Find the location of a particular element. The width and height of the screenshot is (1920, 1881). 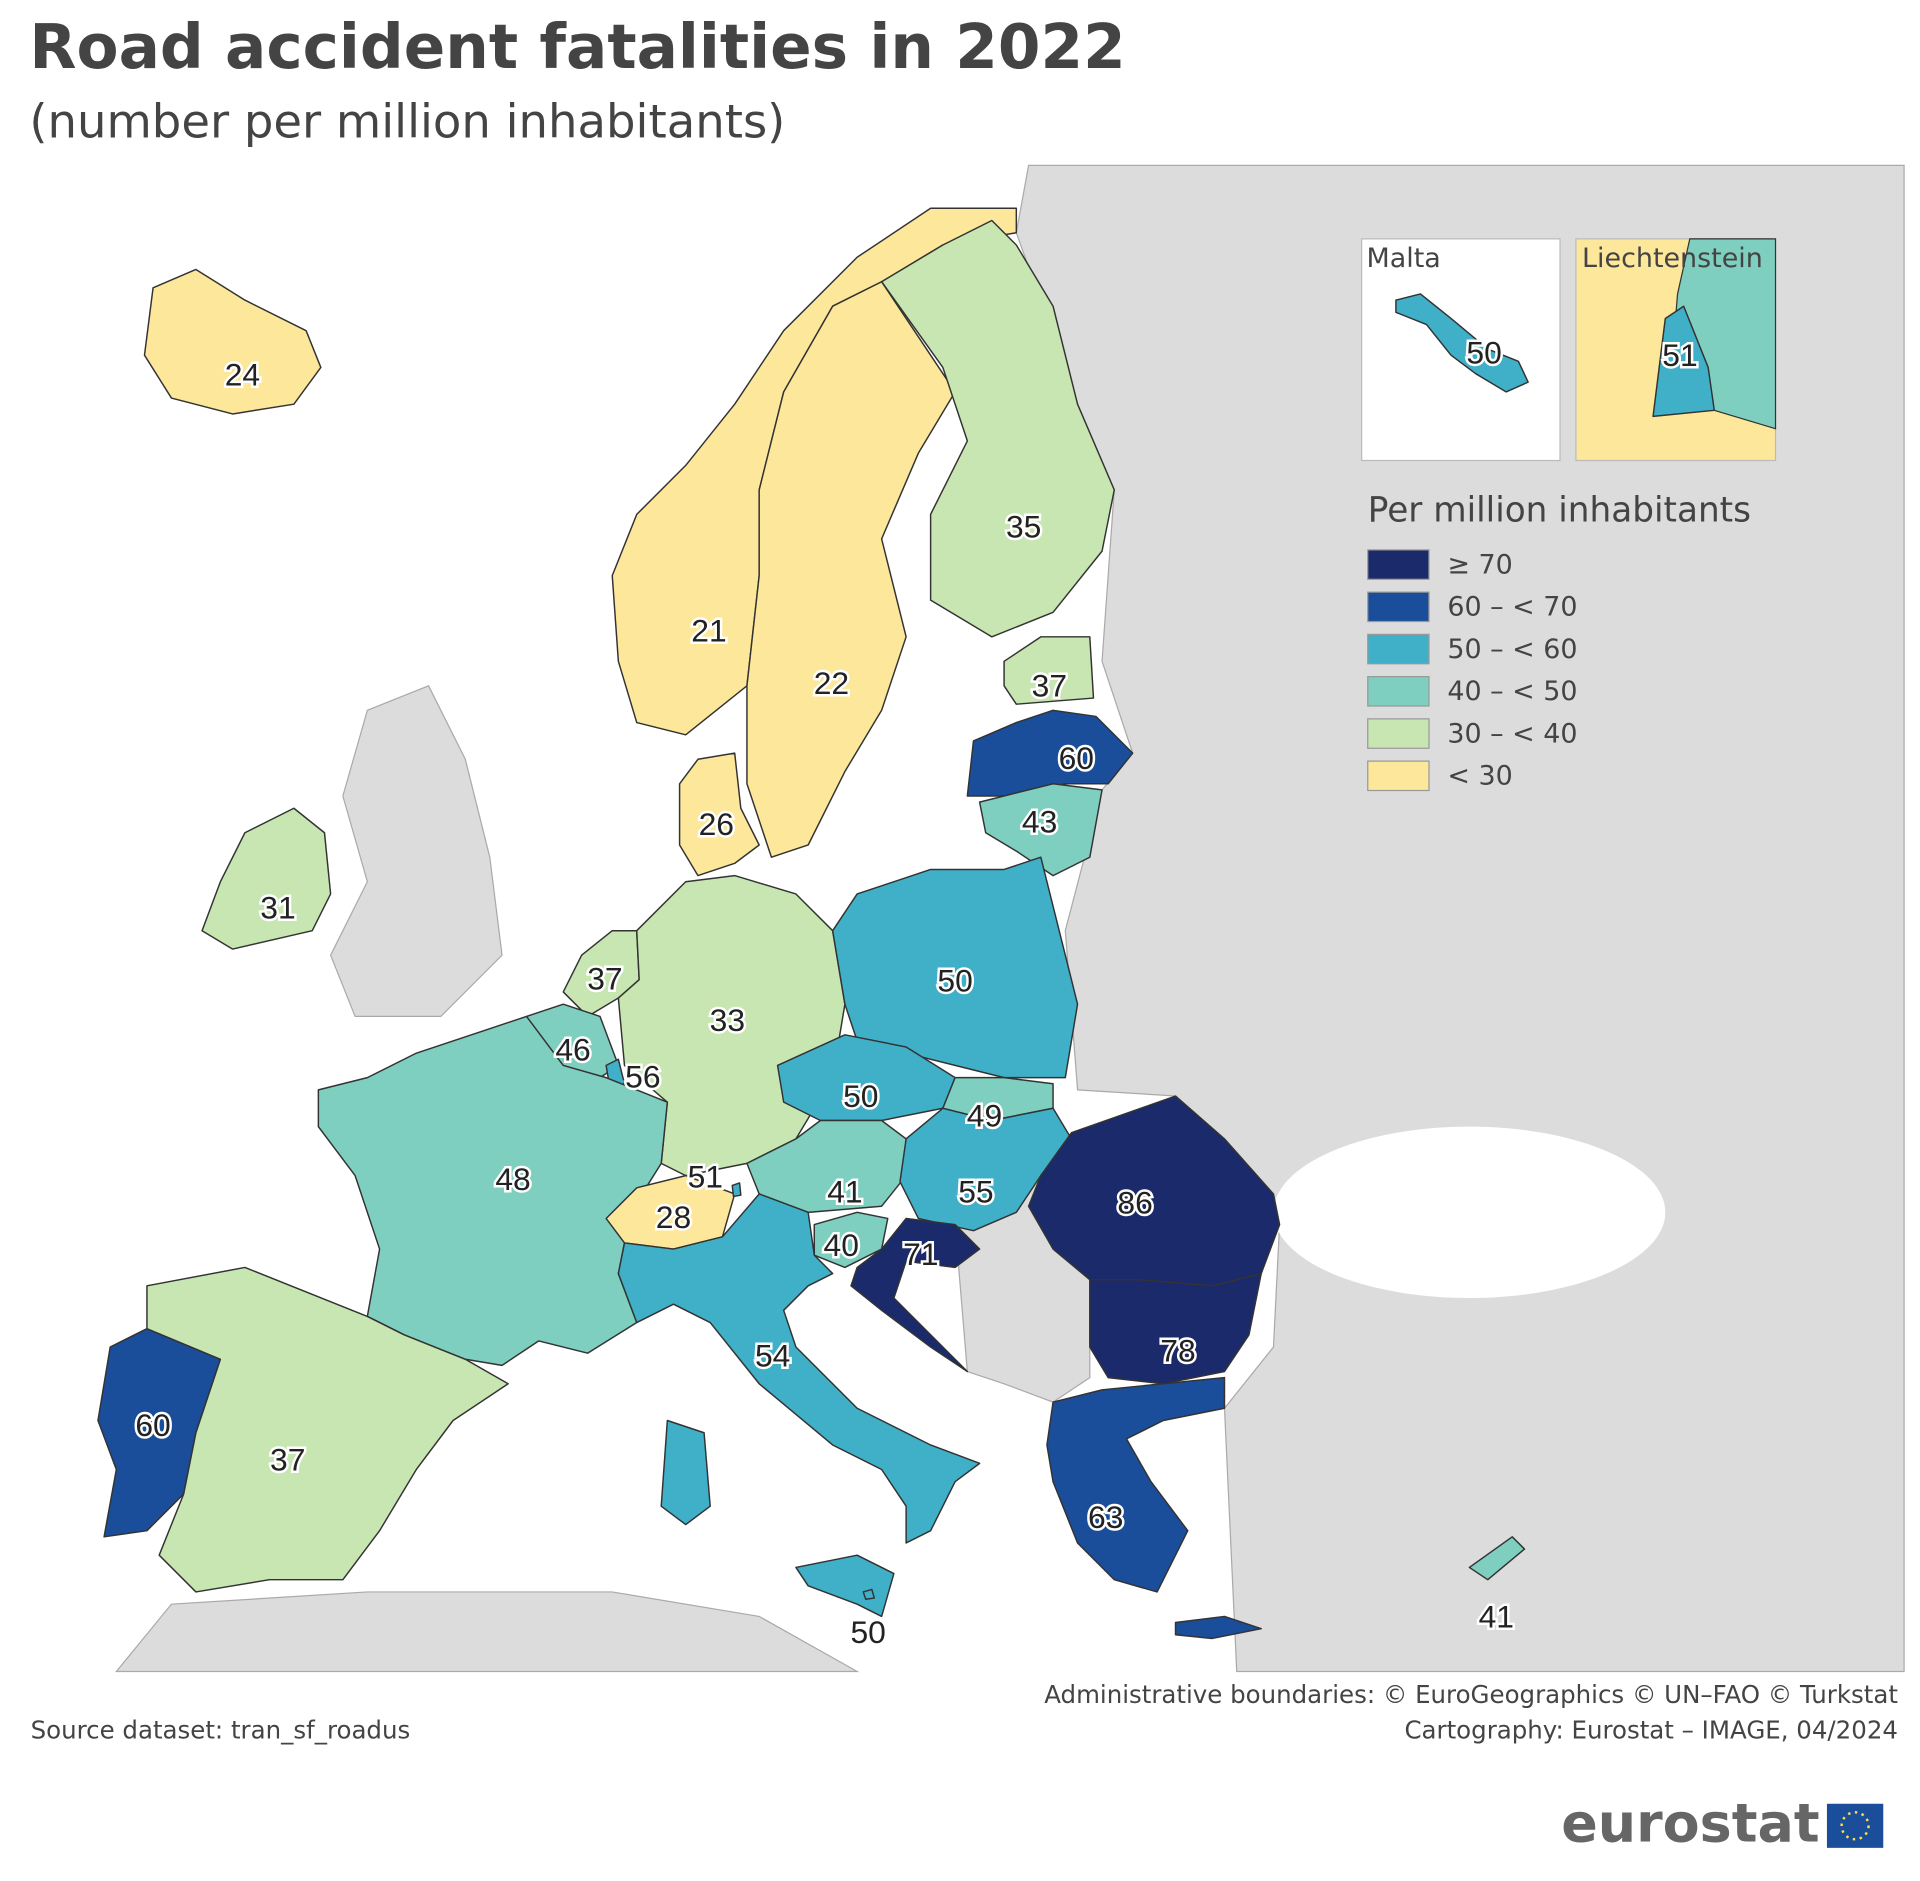

value-label: 26 is located at coordinates (716, 824).